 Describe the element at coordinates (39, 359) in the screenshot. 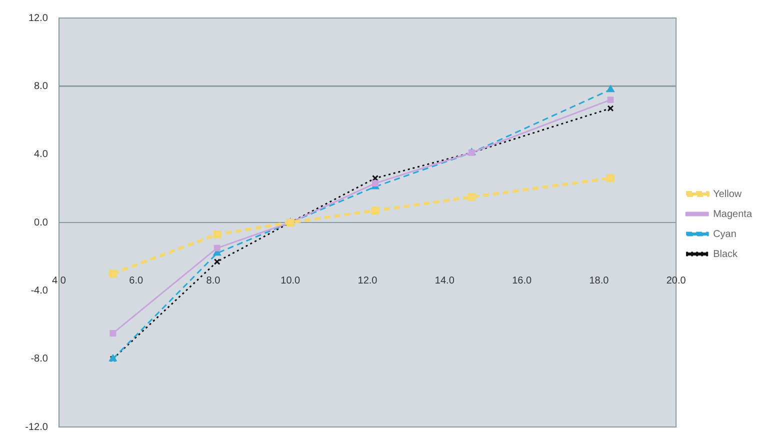

I see `y-tick-label: -8.0` at that location.